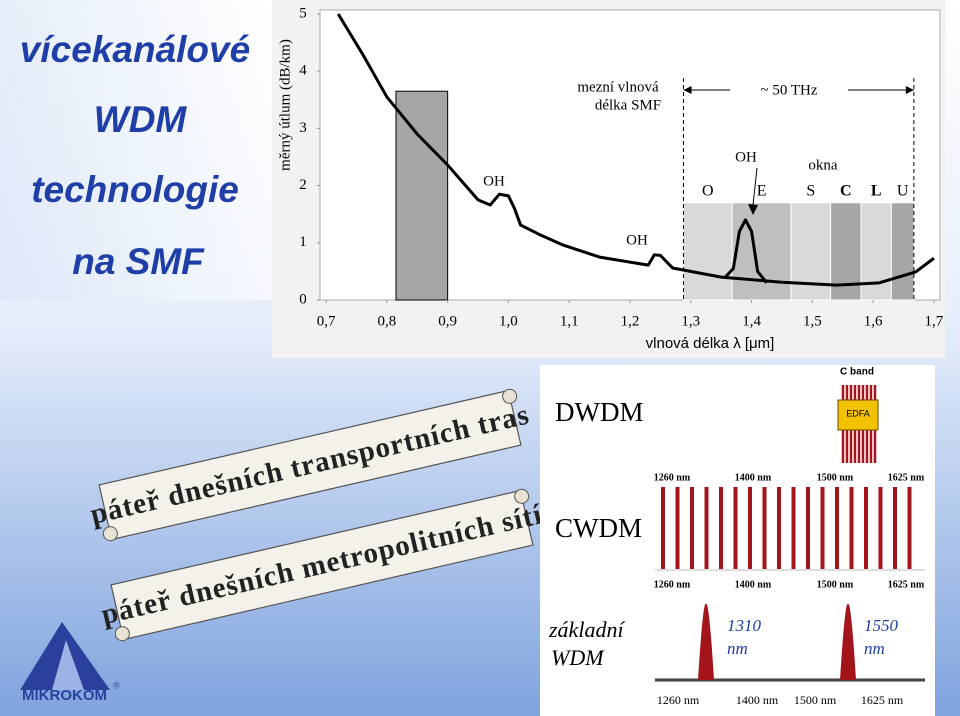 The height and width of the screenshot is (716, 960). What do you see at coordinates (303, 128) in the screenshot?
I see `y-tick-label: 3` at bounding box center [303, 128].